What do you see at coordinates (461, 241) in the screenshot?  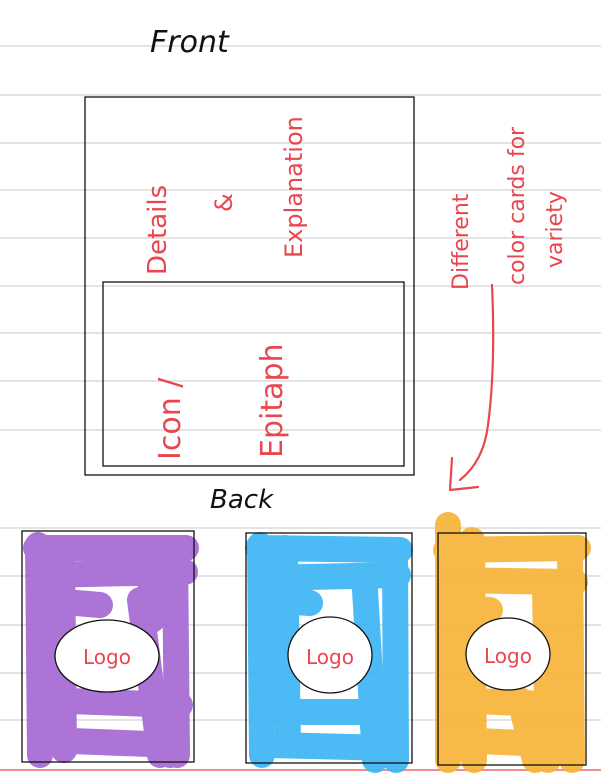 I see `note-line-1: Different` at bounding box center [461, 241].